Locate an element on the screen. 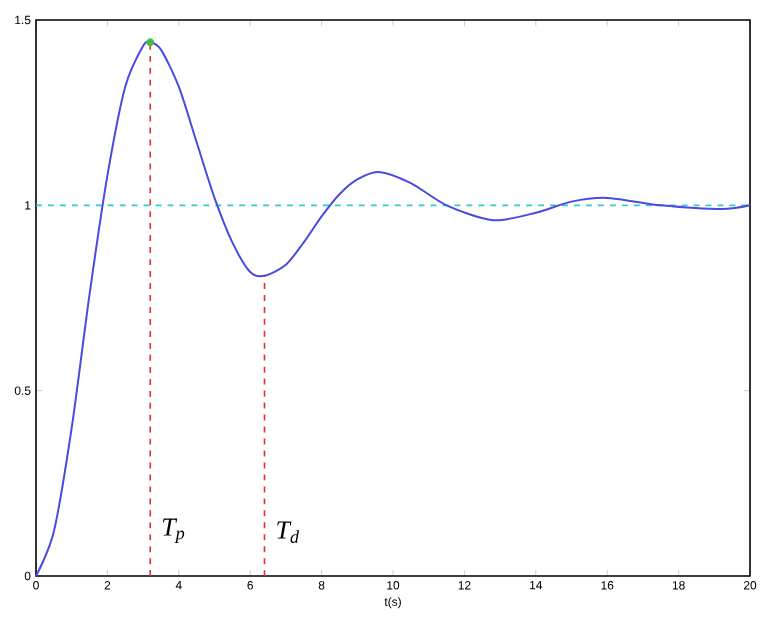 This screenshot has height=624, width=764. annotation: T$_{p}$ is located at coordinates (173, 530).